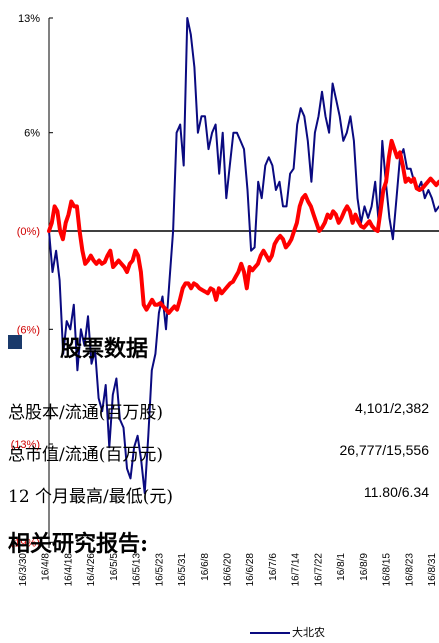 The image size is (439, 643). I want to click on y-tick-label: (19%), so click(25, 543).